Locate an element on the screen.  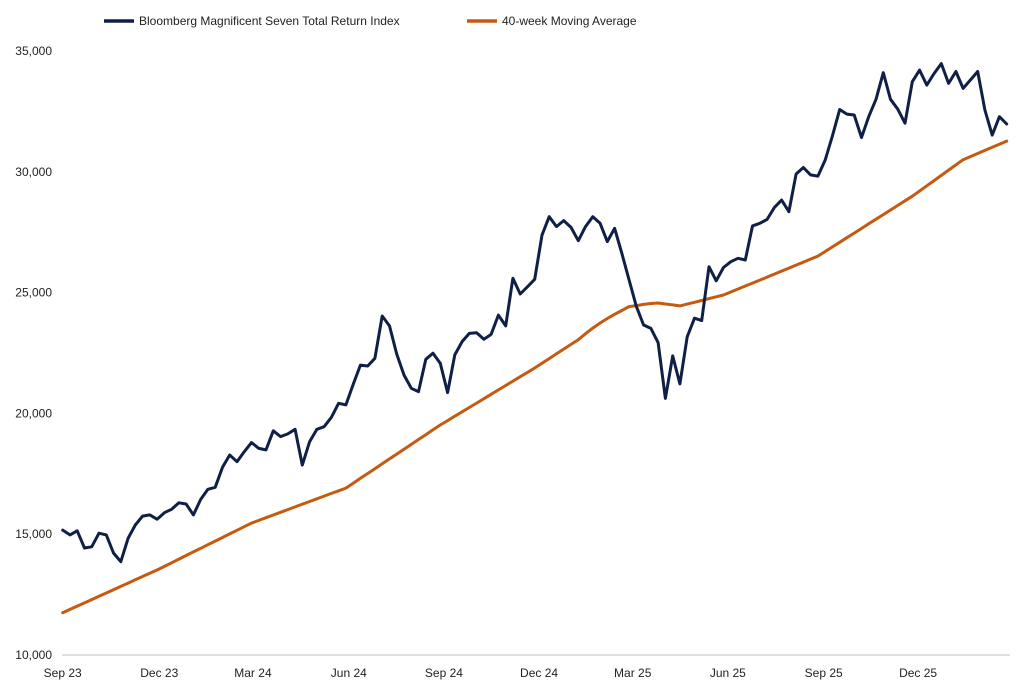
y-tick-label: 30,000 is located at coordinates (33, 172).